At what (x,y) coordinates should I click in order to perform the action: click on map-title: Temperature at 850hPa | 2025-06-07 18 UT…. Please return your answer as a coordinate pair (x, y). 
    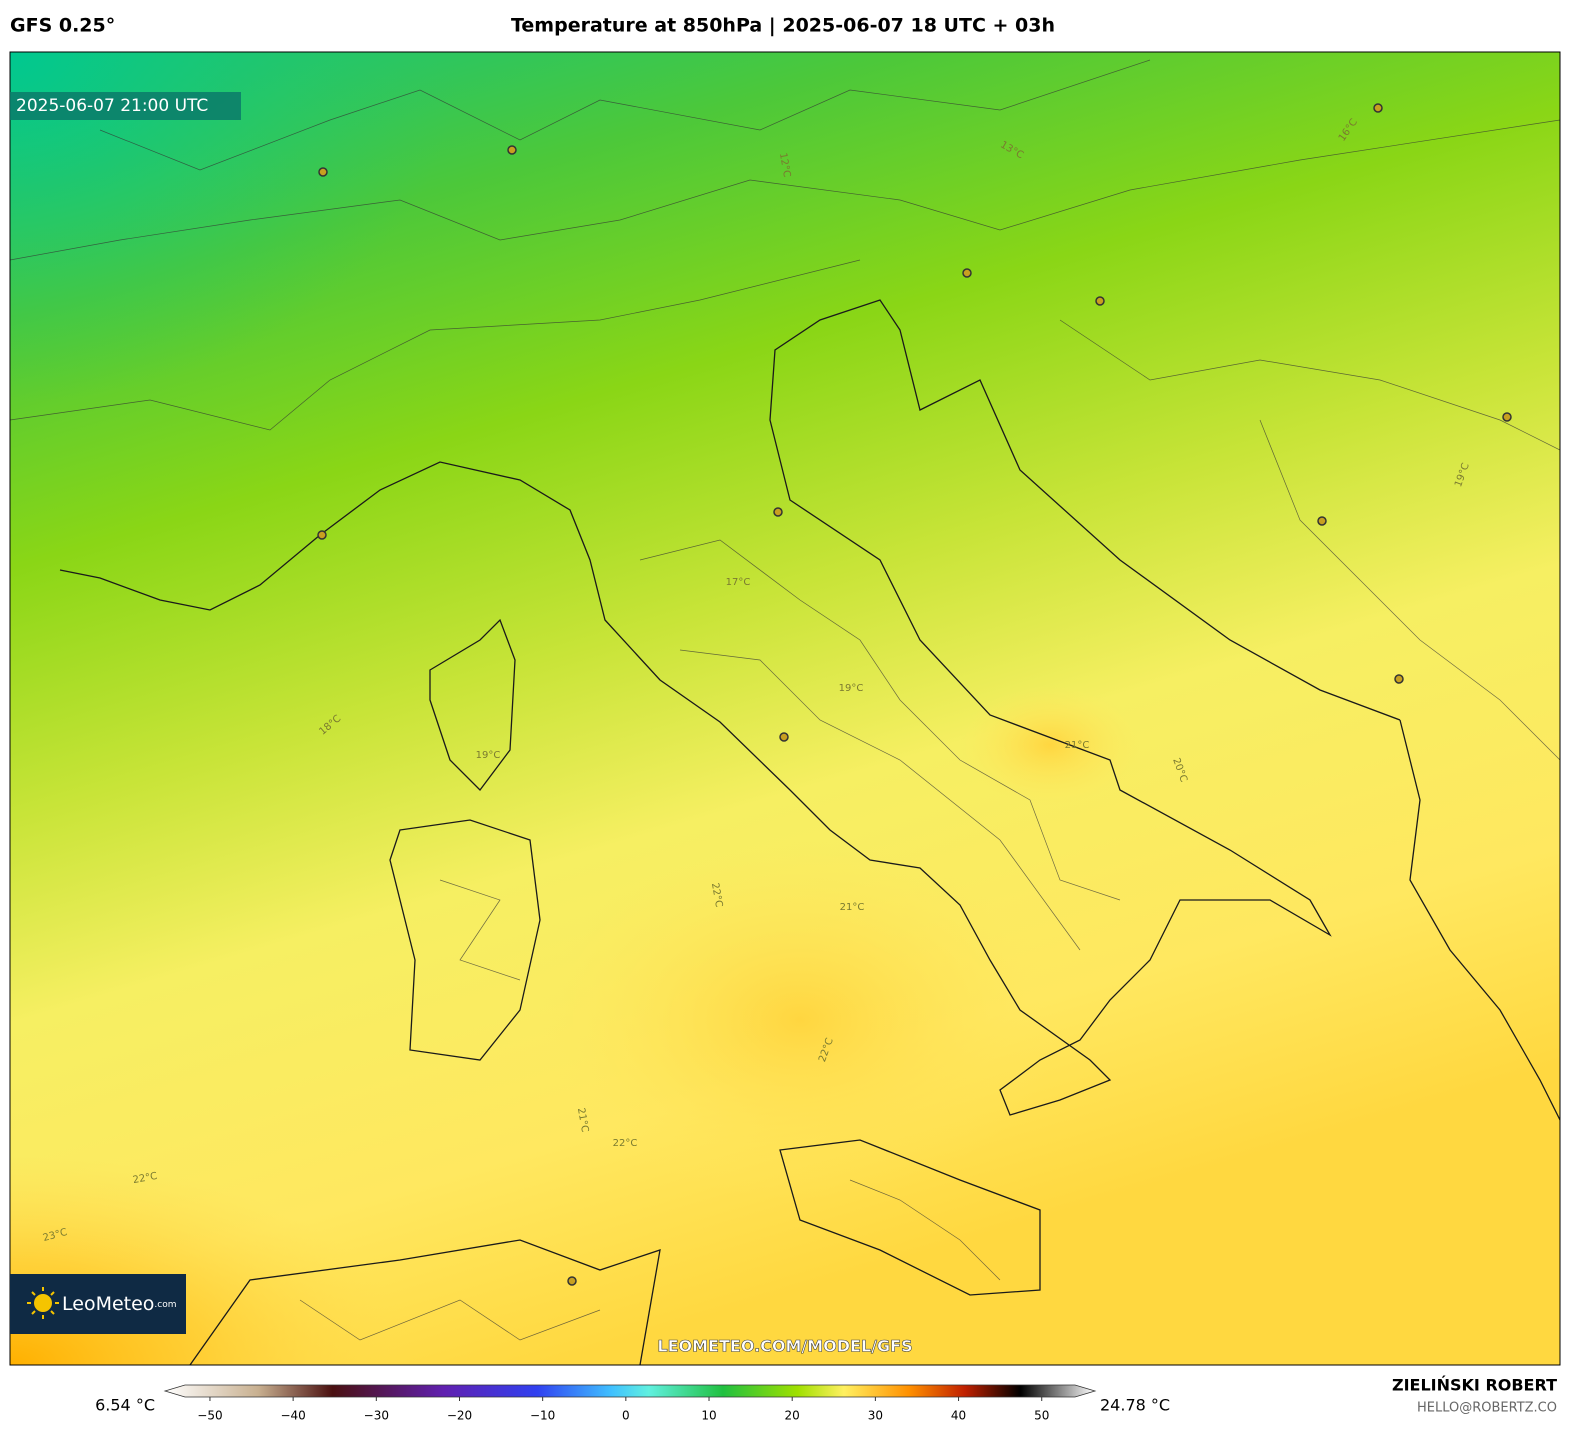
    Looking at the image, I should click on (783, 26).